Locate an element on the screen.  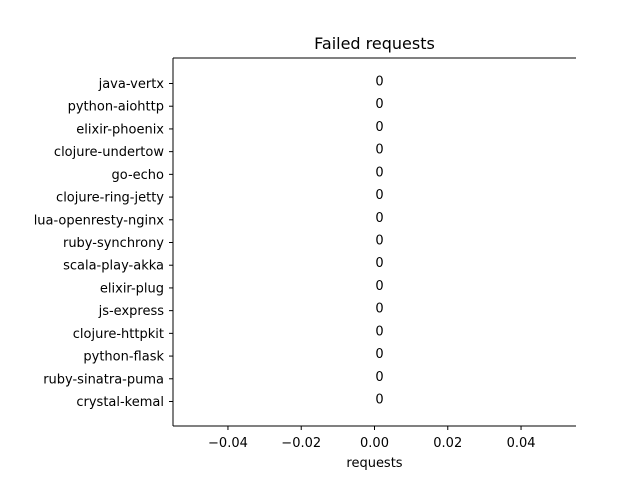
x-tick-label: −0.02 is located at coordinates (301, 443).